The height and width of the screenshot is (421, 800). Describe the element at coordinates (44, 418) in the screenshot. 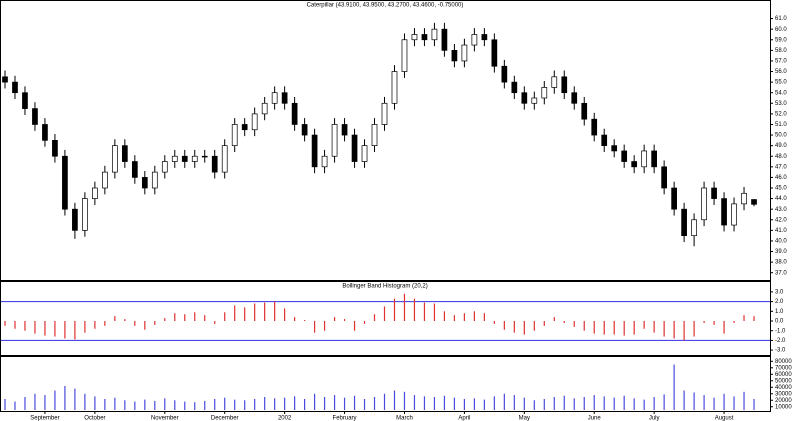

I see `x-tick-label: September` at that location.